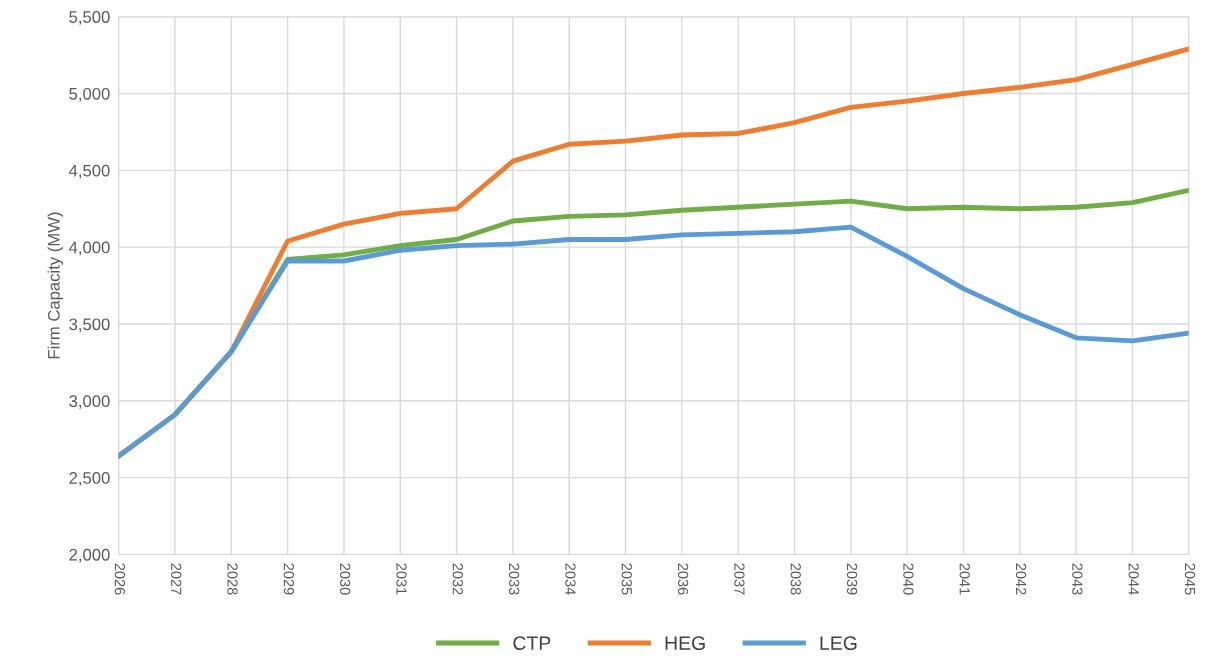 The height and width of the screenshot is (668, 1223). Describe the element at coordinates (514, 579) in the screenshot. I see `x-tick-label: 2033` at that location.